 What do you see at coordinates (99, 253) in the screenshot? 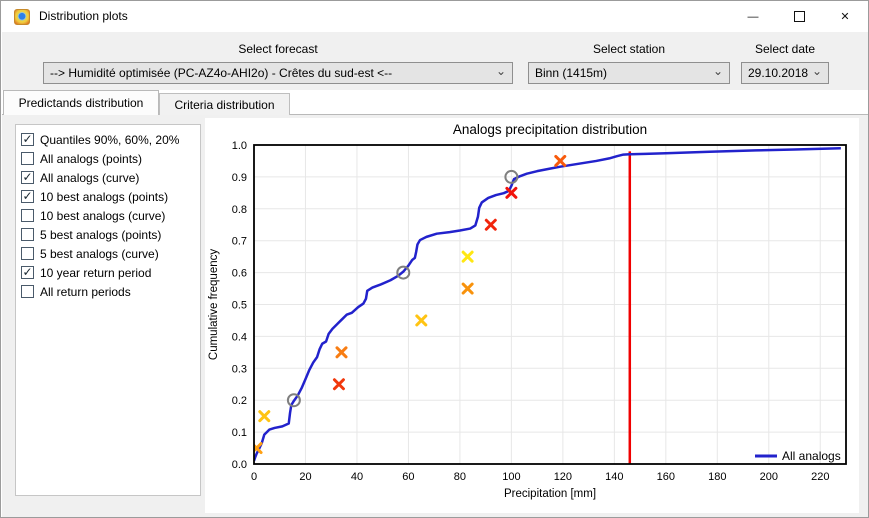
I see `option-label: 5 best analogs (curve)` at bounding box center [99, 253].